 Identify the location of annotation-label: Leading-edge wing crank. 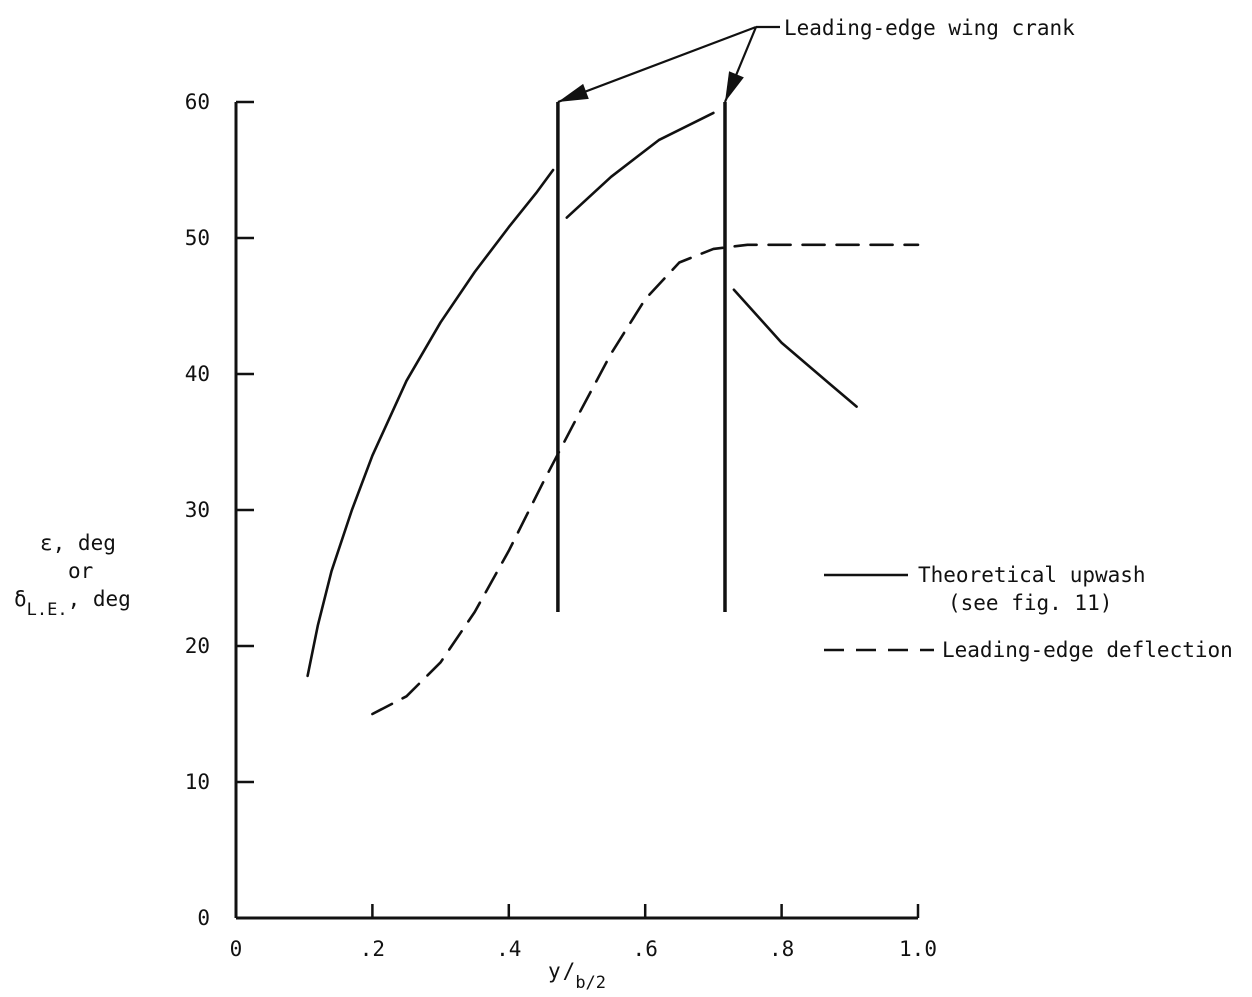
(929, 28).